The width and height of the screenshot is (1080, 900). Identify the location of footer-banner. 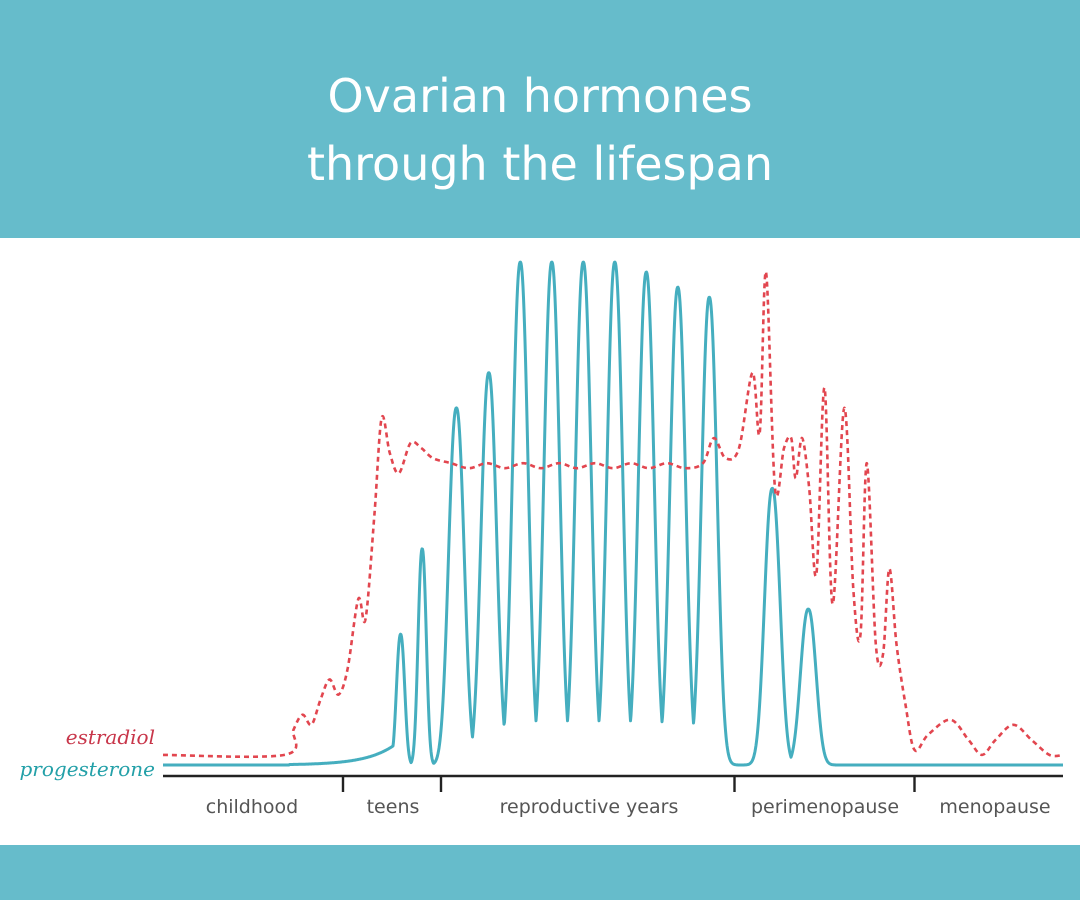
(540, 872).